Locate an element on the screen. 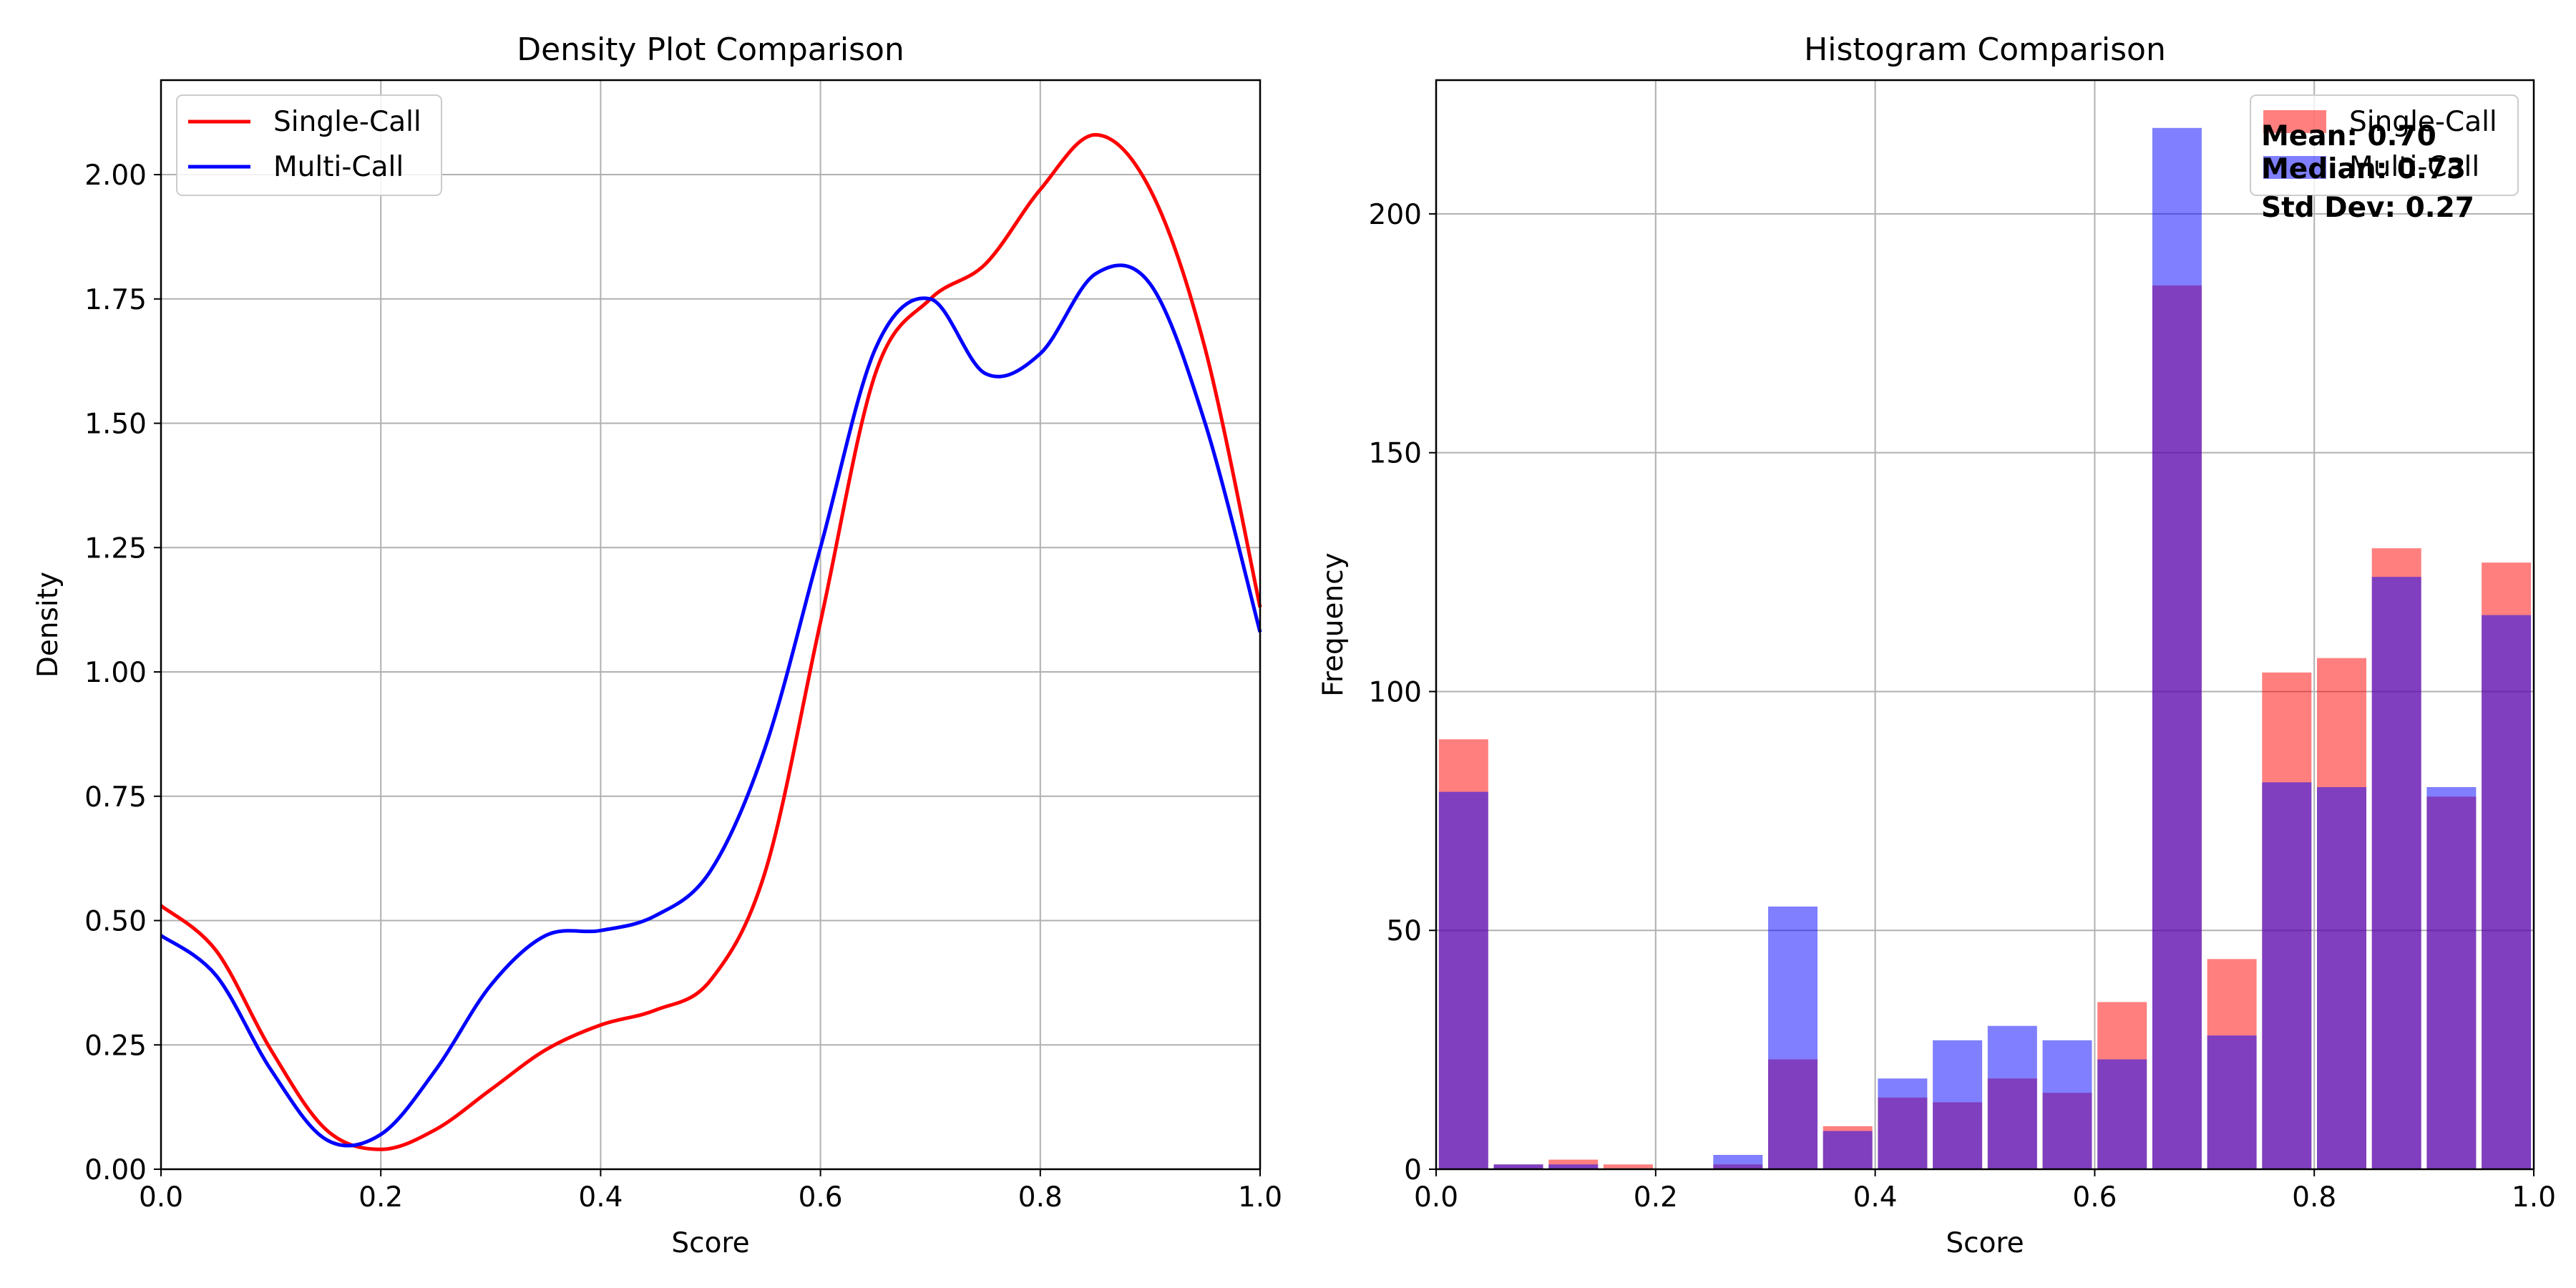 The image size is (2576, 1288). median-annotation: Median: 0.73 is located at coordinates (2363, 169).